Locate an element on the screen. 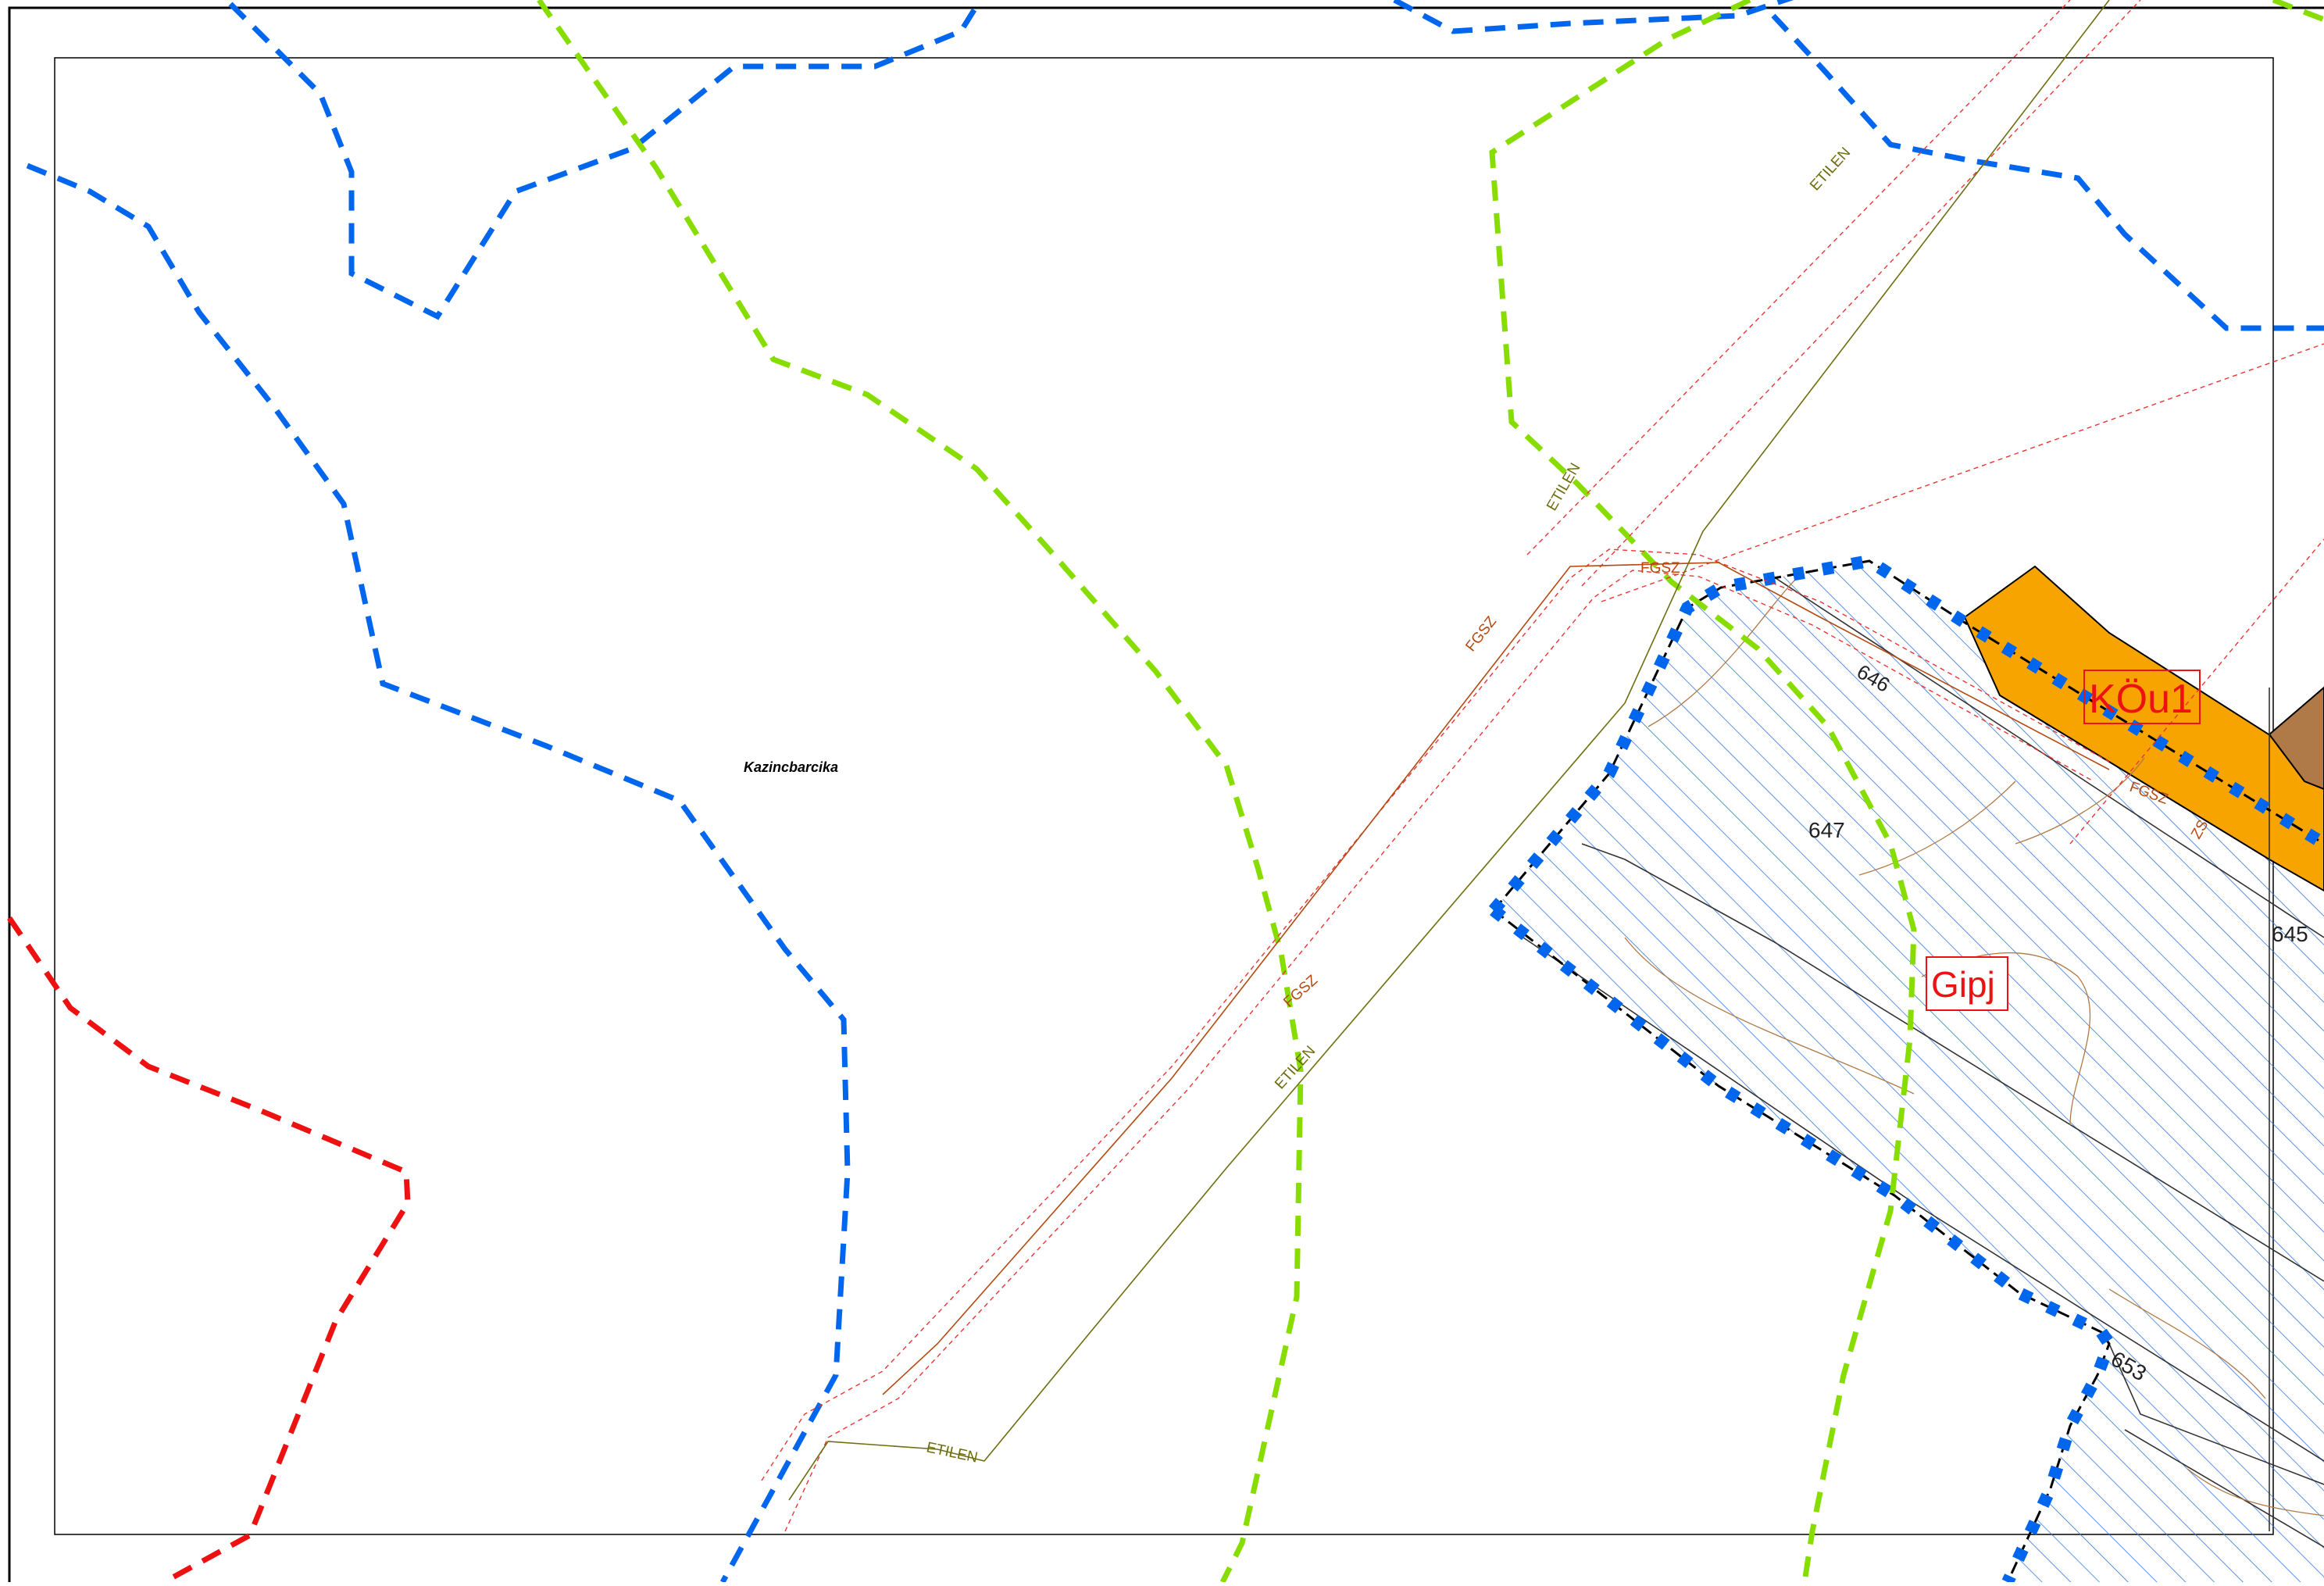 Image resolution: width=2324 pixels, height=1586 pixels. etilen-label-3: ETILEN is located at coordinates (1830, 169).